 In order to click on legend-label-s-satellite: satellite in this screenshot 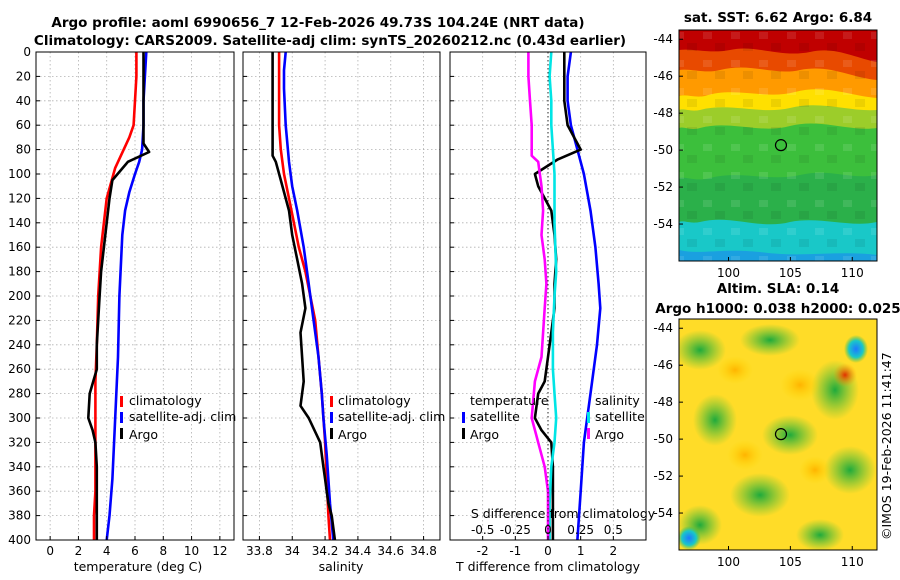, I will do `click(620, 416)`.